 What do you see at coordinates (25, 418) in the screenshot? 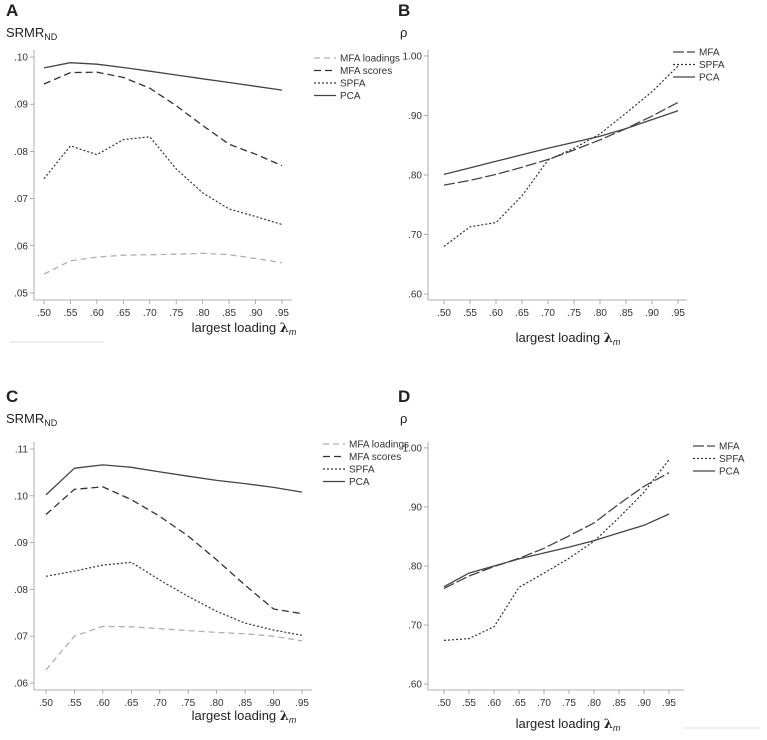
I see `y-axis-label-main: SRMR` at bounding box center [25, 418].